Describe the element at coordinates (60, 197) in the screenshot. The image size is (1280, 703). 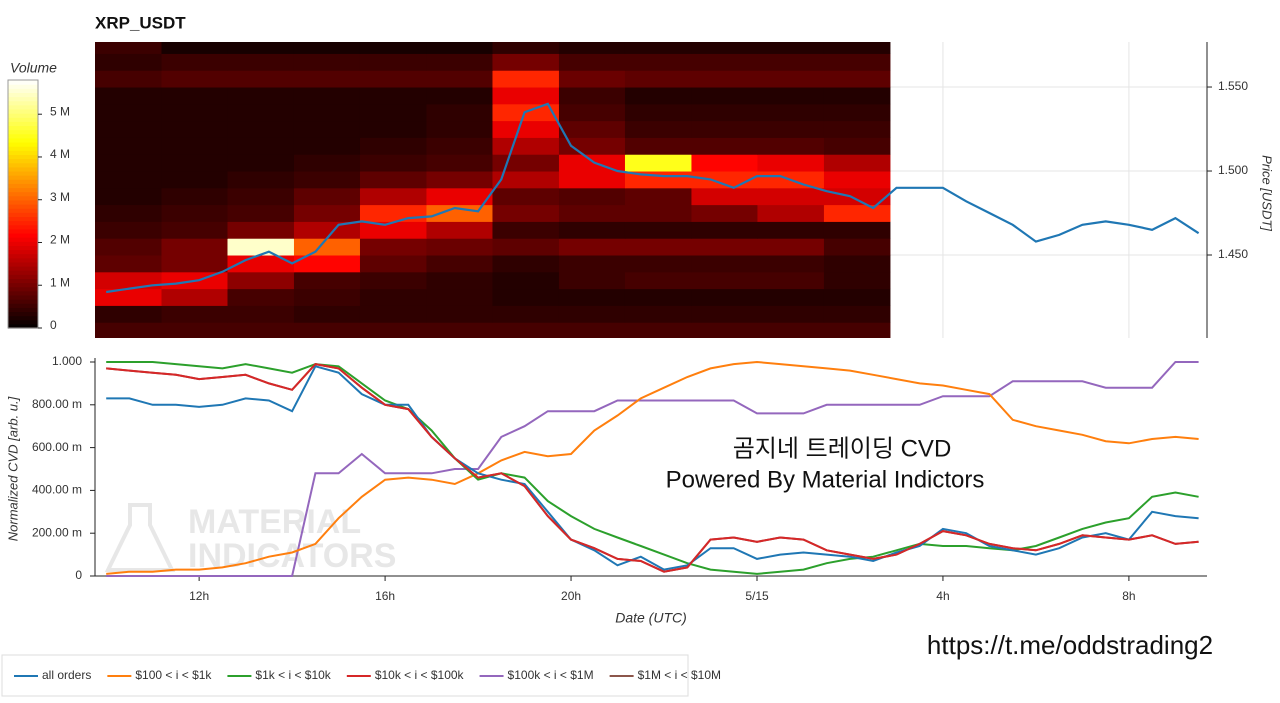
I see `colorbar-tick-label: 3 M` at that location.